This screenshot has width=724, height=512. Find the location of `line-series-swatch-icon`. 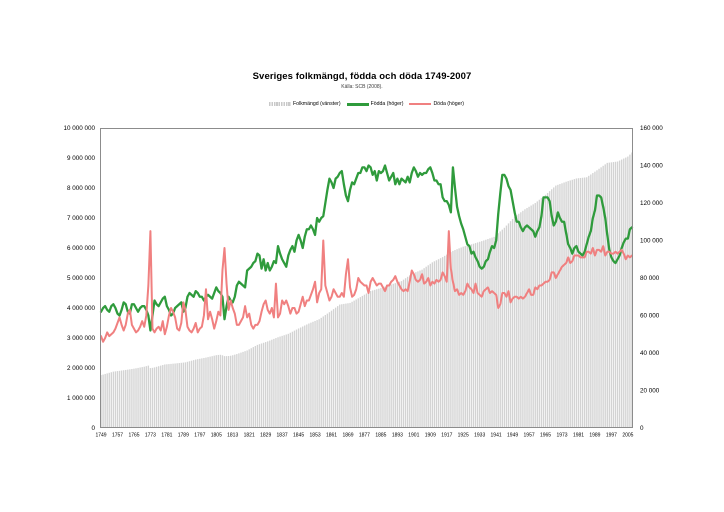

line-series-swatch-icon is located at coordinates (357, 104).